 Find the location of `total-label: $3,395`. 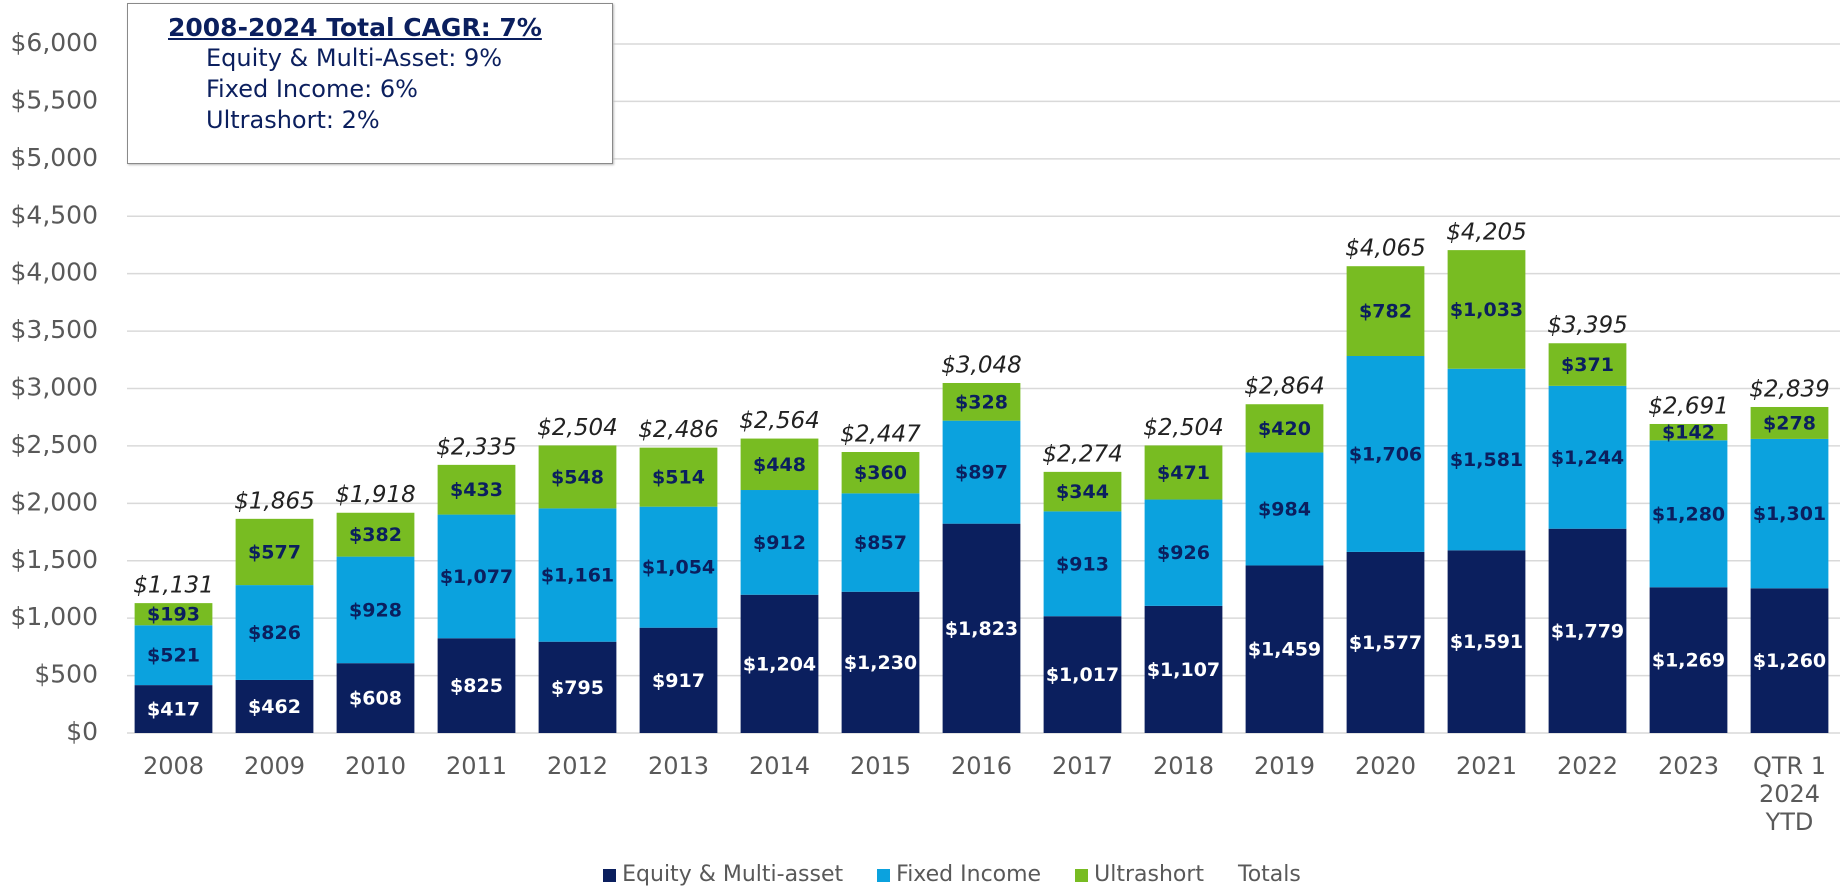

total-label: $3,395 is located at coordinates (1587, 326).